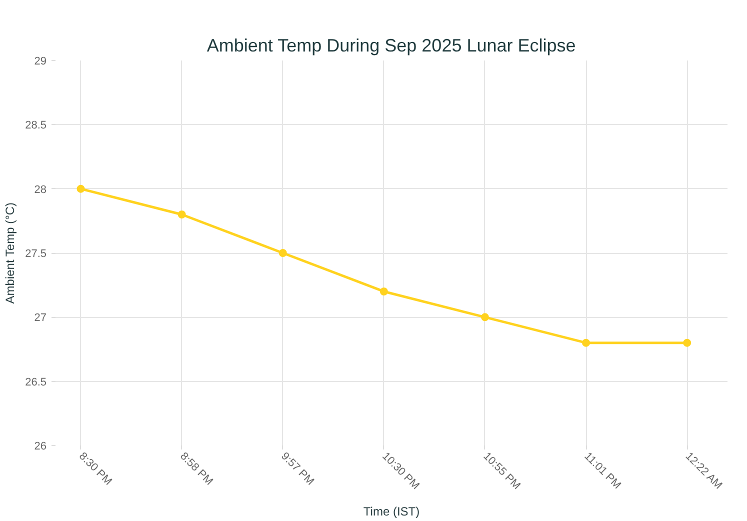 This screenshot has width=747, height=521. What do you see at coordinates (10, 253) in the screenshot?
I see `y-axis-title: Ambient Temp (°C)` at bounding box center [10, 253].